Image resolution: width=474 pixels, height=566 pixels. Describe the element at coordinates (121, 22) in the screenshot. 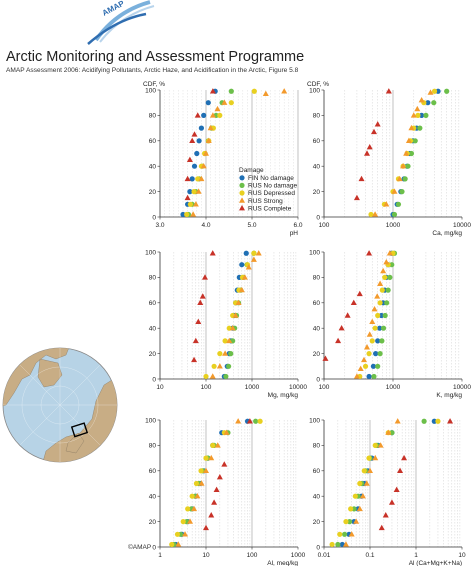

I see `amap-logo: AMAP` at that location.